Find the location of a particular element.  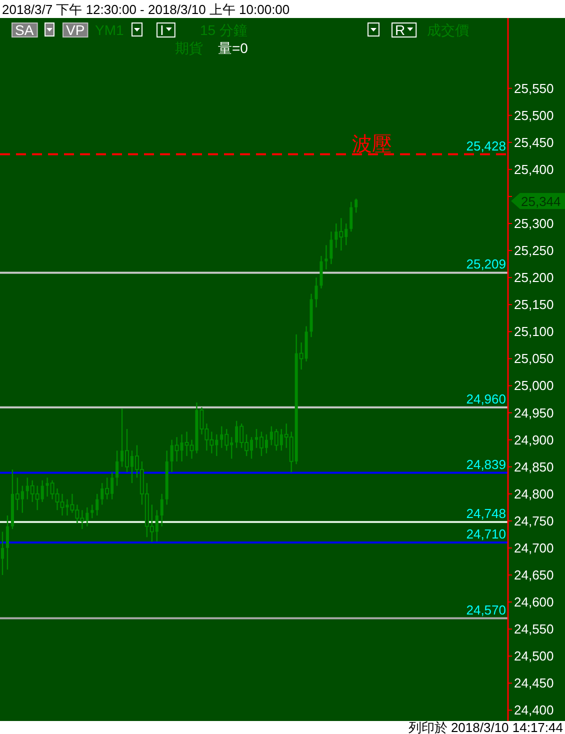

y-tick-label: 25,550 is located at coordinates (534, 88).